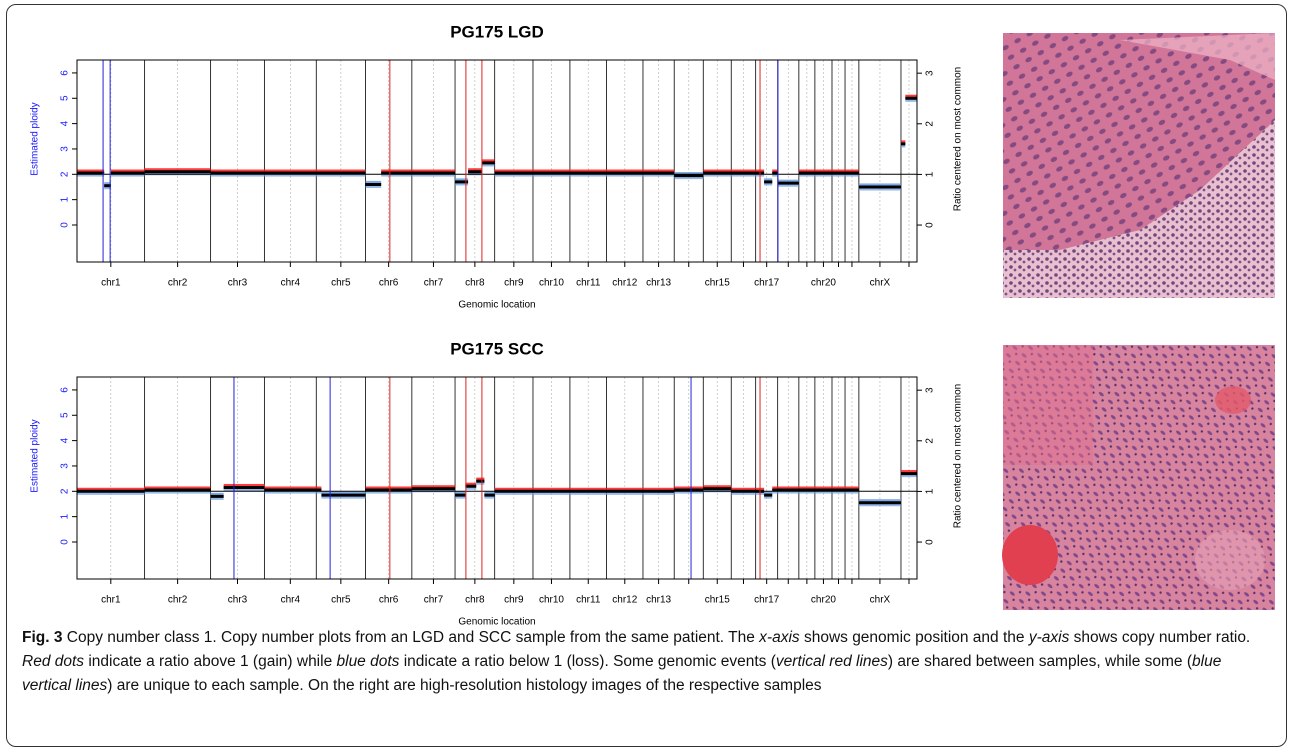 This screenshot has height=755, width=1295. I want to click on x-tick-label: chr11, so click(588, 283).